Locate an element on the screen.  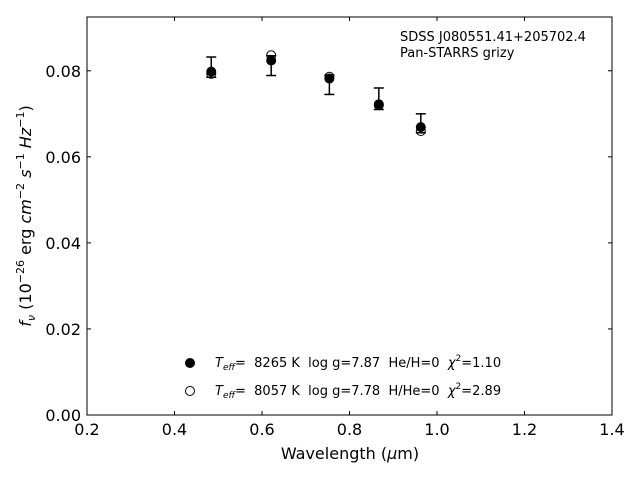
marker-group is located at coordinates (316, 93).